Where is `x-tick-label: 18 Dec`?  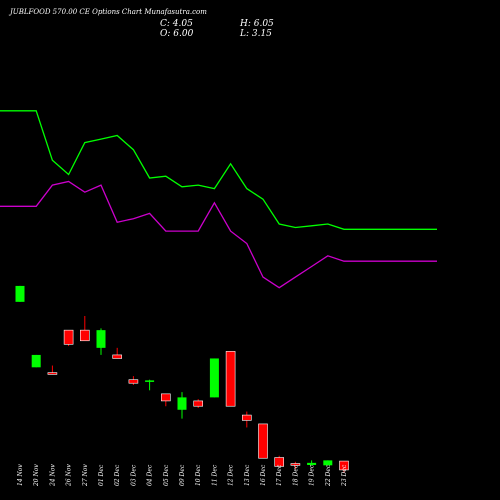 x-tick-label: 18 Dec is located at coordinates (295, 475).